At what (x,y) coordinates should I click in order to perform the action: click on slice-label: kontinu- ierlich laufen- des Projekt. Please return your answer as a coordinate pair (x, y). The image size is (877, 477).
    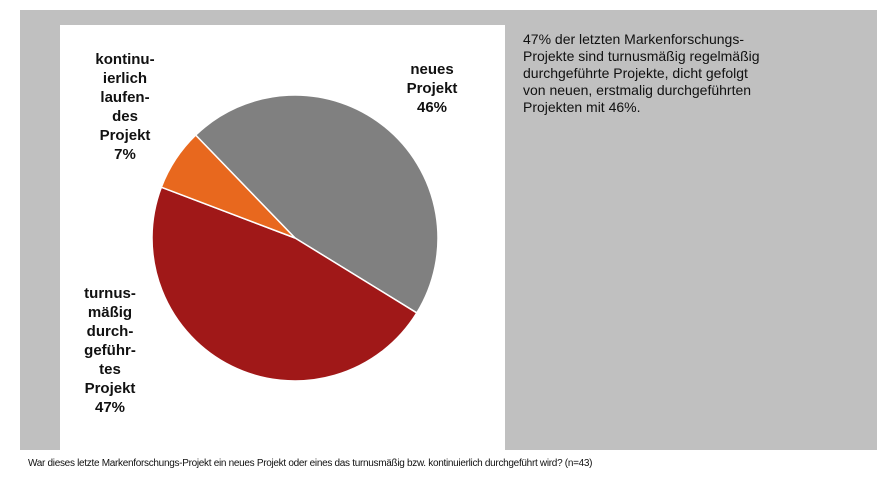
    Looking at the image, I should click on (125, 97).